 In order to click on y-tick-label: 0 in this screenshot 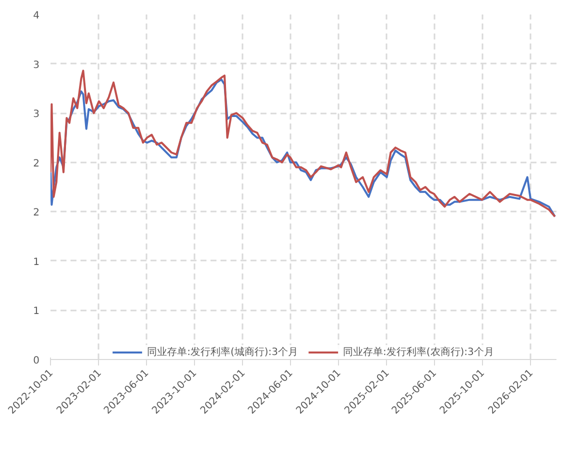, I will do `click(36, 361)`.